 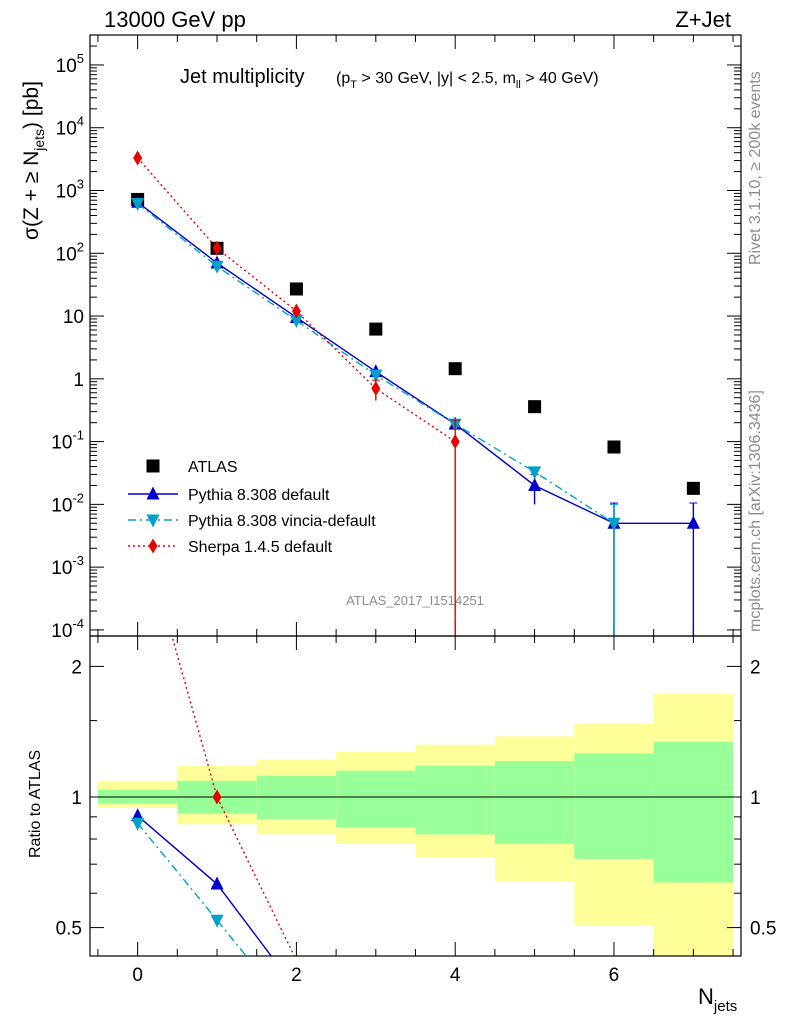 What do you see at coordinates (296, 300) in the screenshot?
I see `series-line` at bounding box center [296, 300].